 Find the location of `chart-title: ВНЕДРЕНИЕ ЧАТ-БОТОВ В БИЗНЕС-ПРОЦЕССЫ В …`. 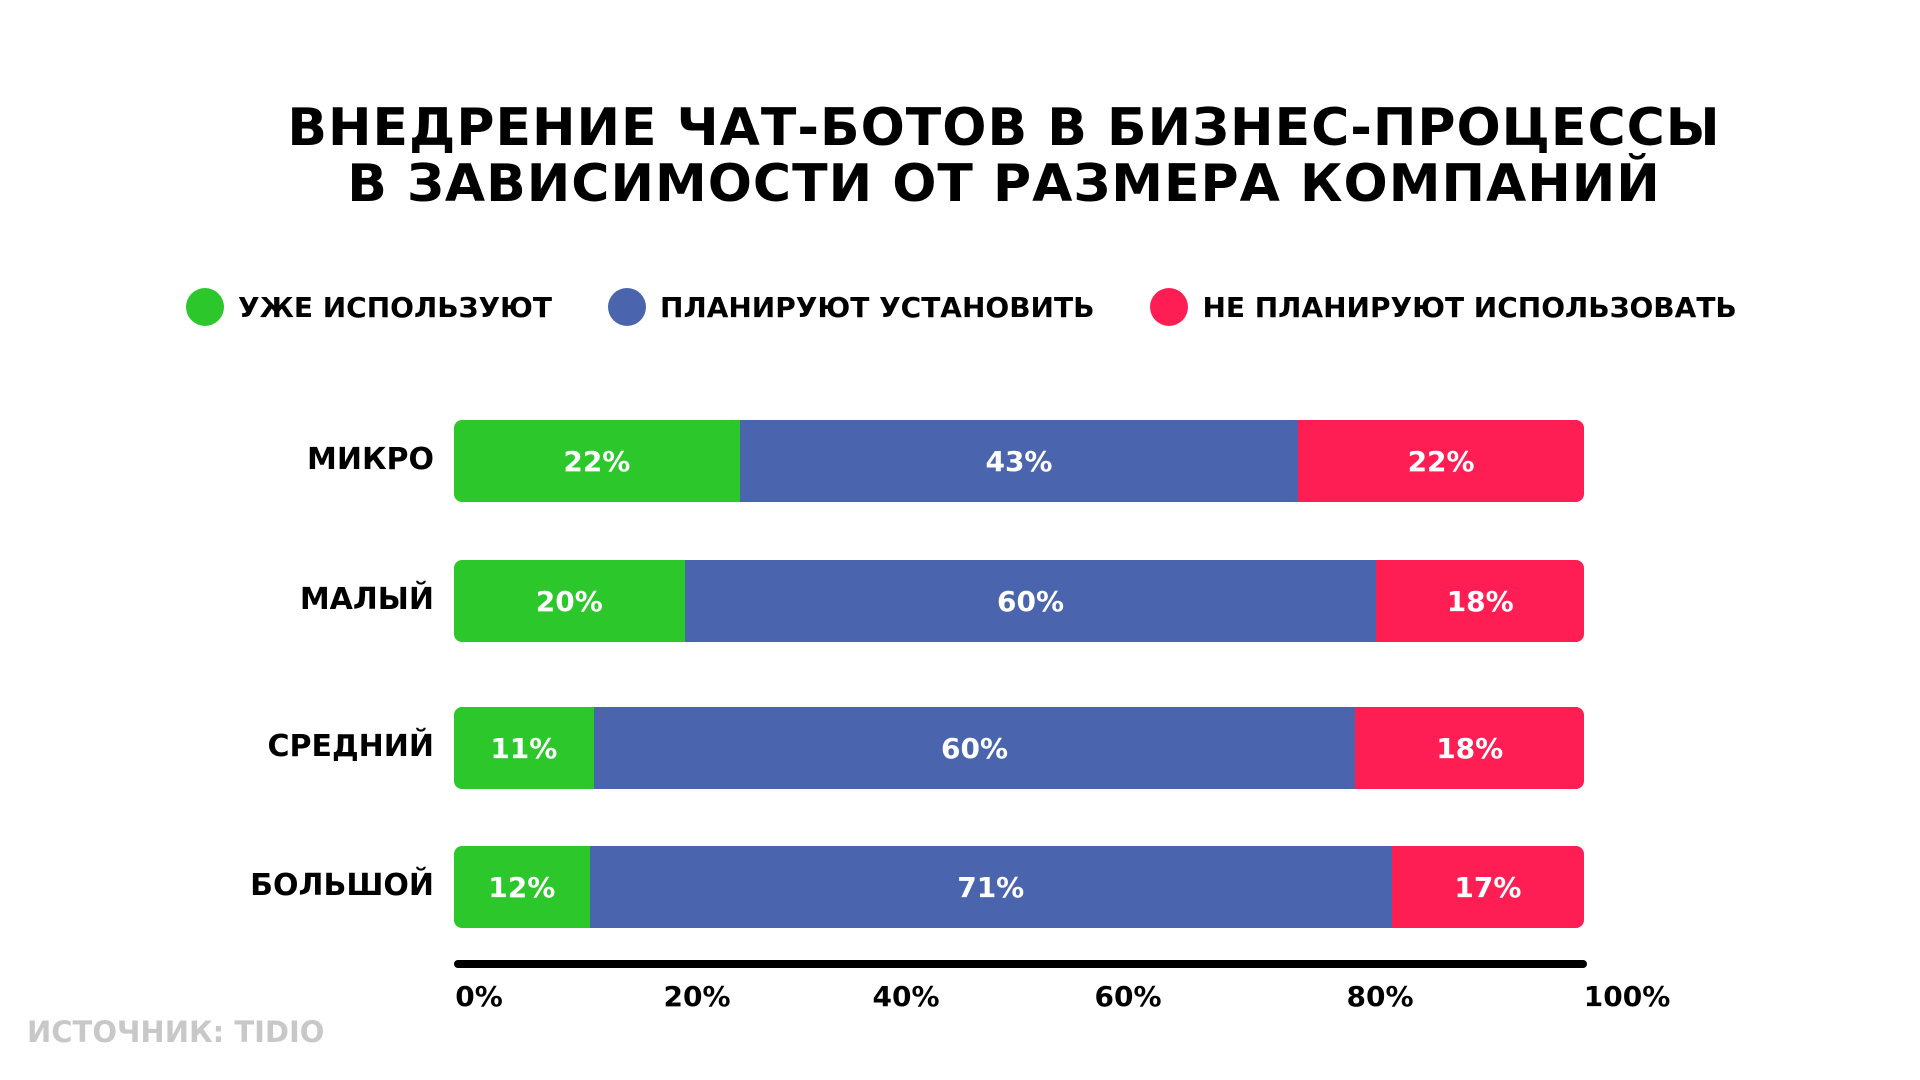

chart-title: ВНЕДРЕНИЕ ЧАТ-БОТОВ В БИЗНЕС-ПРОЦЕССЫ В … is located at coordinates (960, 156).